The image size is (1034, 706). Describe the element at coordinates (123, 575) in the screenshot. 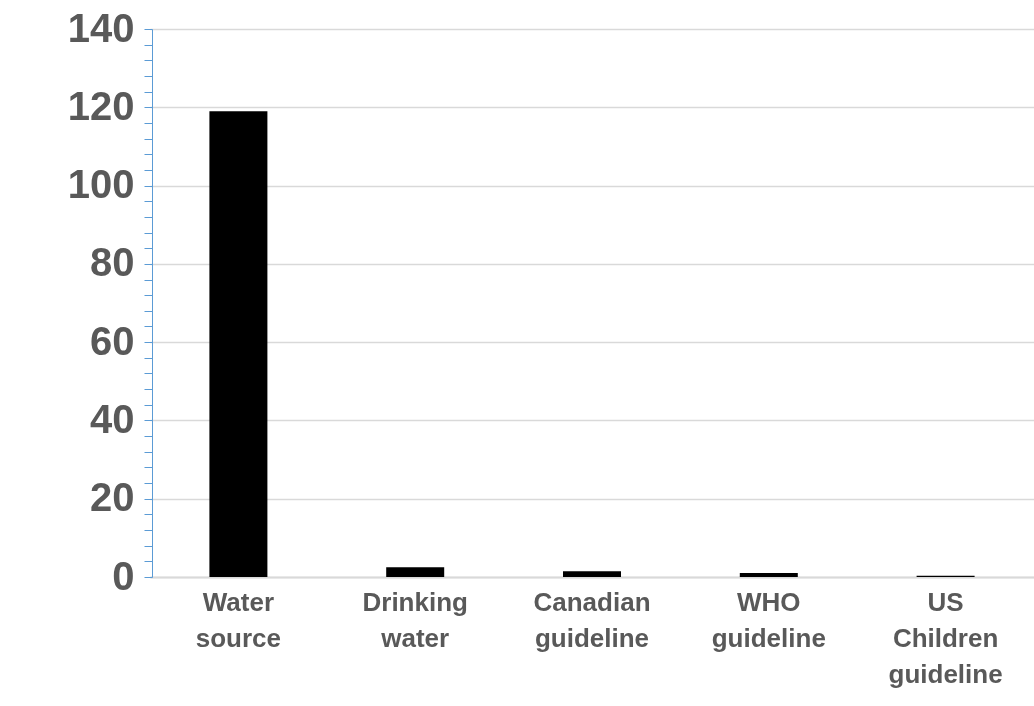

I see `y-tick-label: 0` at that location.